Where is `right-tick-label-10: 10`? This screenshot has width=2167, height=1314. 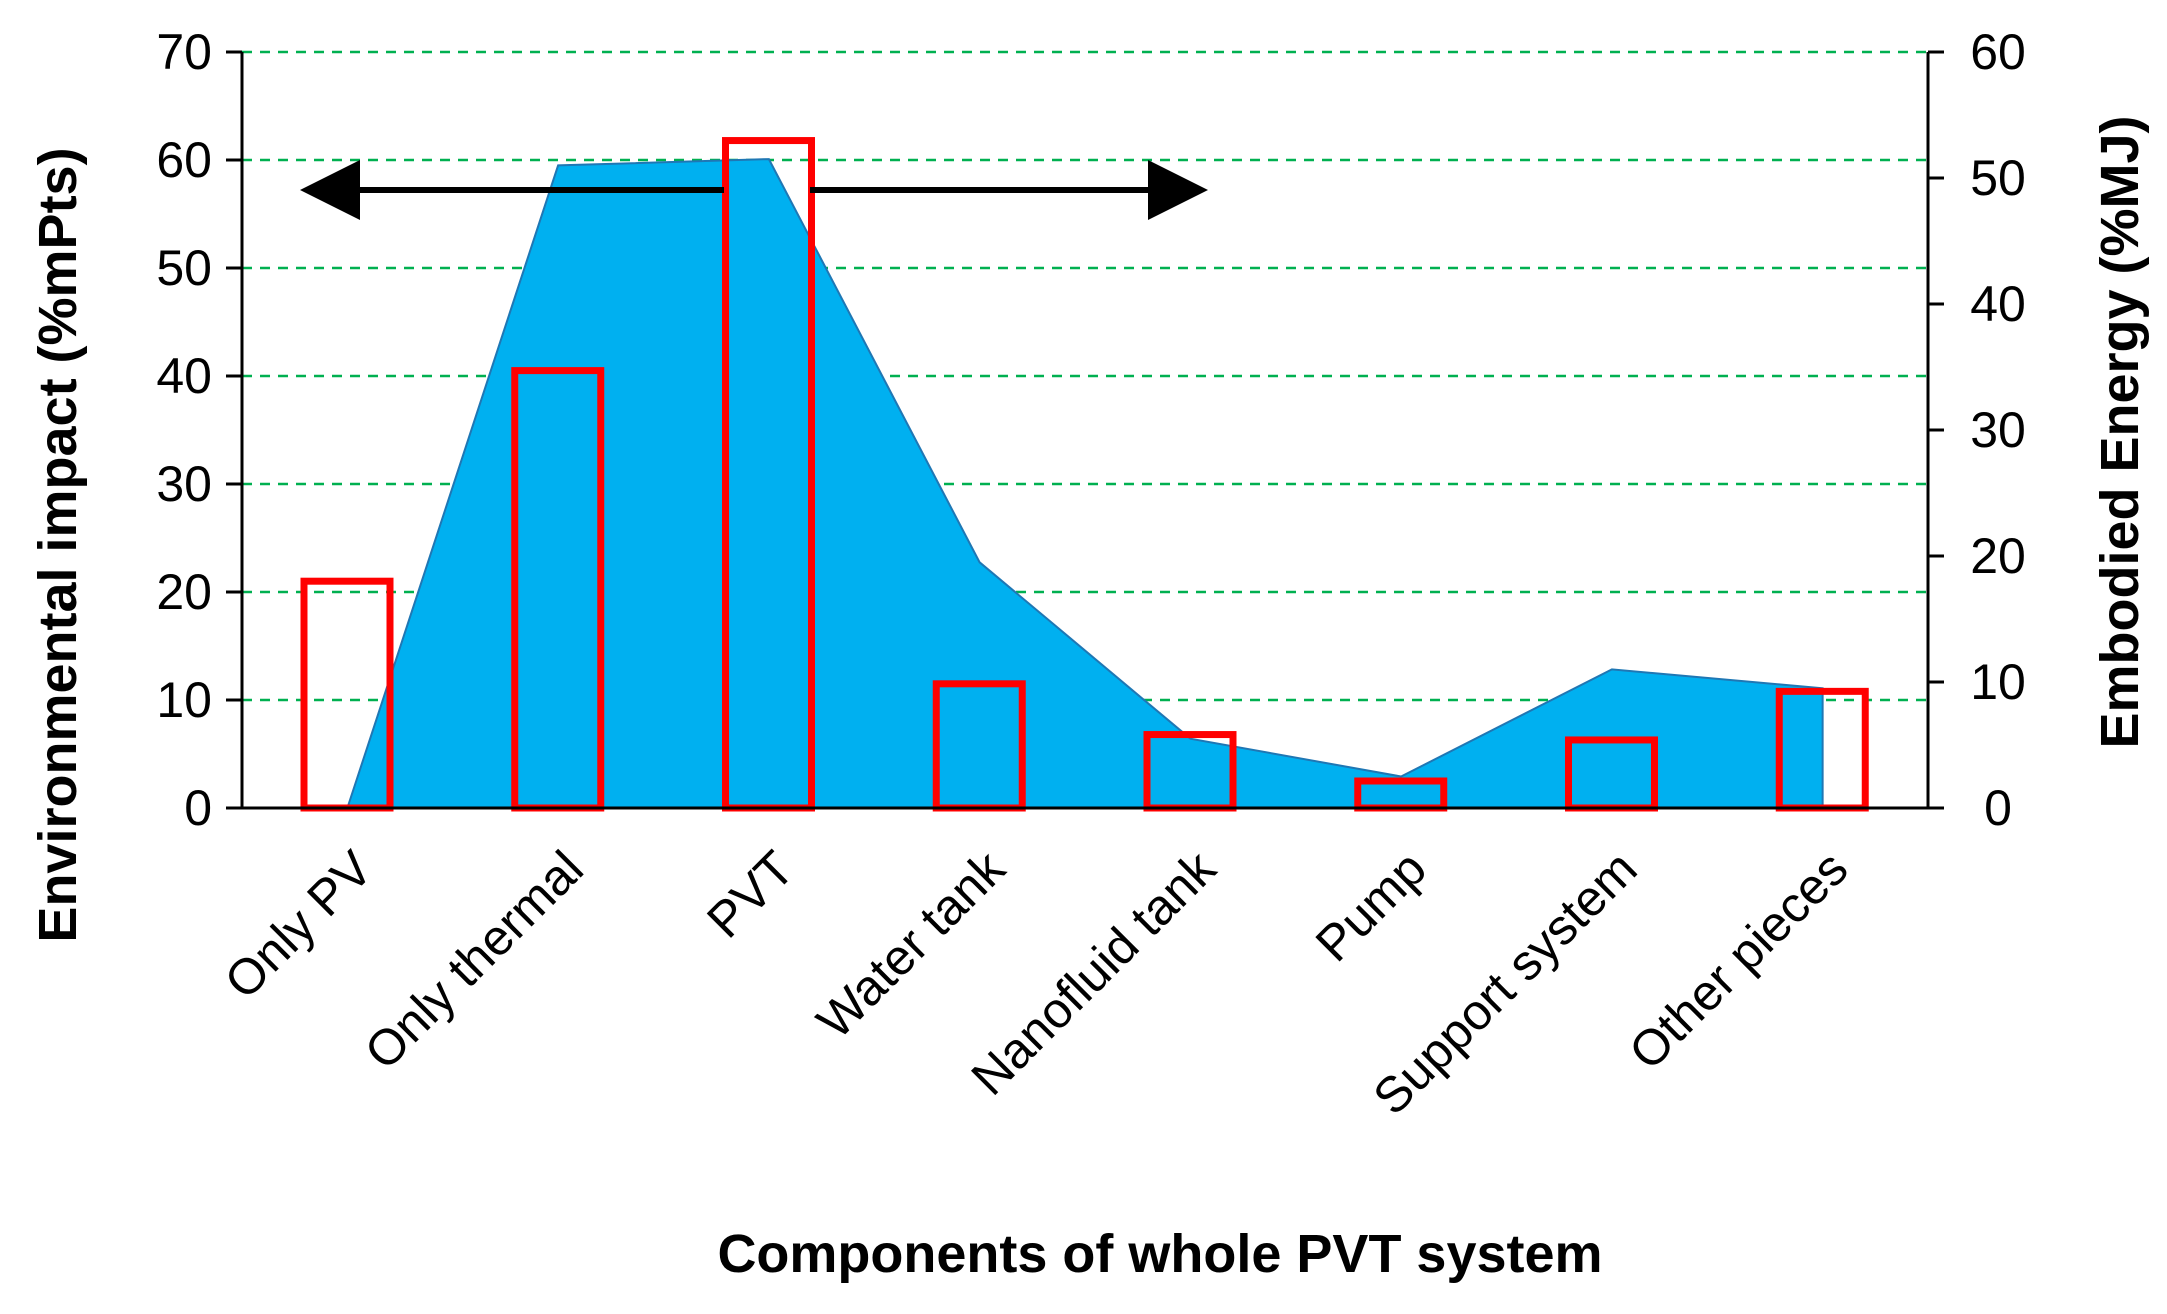
right-tick-label-10: 10 is located at coordinates (1998, 682).